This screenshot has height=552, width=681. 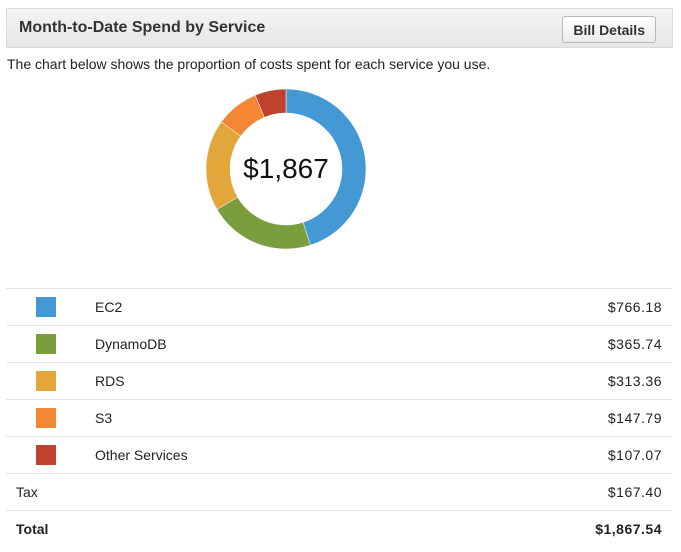 What do you see at coordinates (609, 29) in the screenshot?
I see `bill-details-button: Bill Details` at bounding box center [609, 29].